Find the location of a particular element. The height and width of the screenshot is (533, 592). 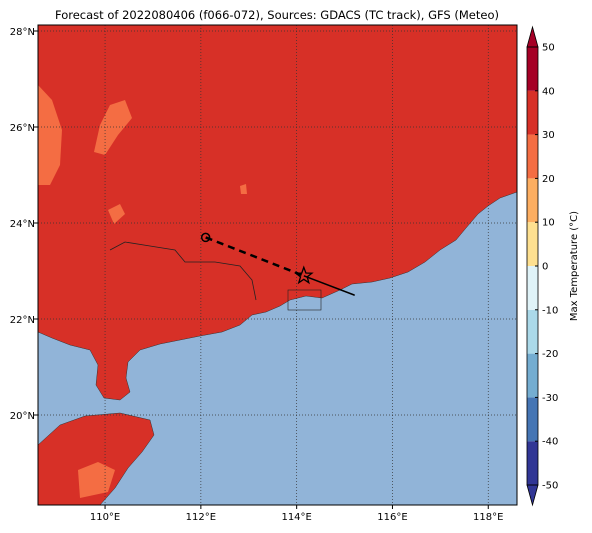

y-tick-label: 24°N is located at coordinates (22, 224).